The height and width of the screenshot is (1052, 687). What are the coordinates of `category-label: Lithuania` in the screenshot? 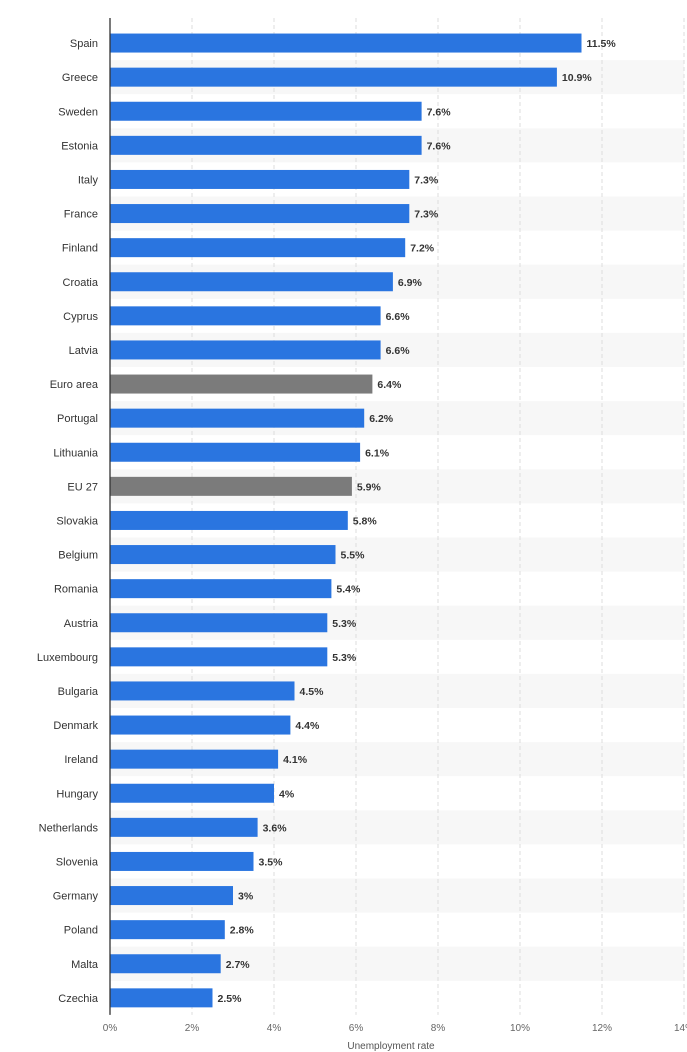 It's located at (76, 453).